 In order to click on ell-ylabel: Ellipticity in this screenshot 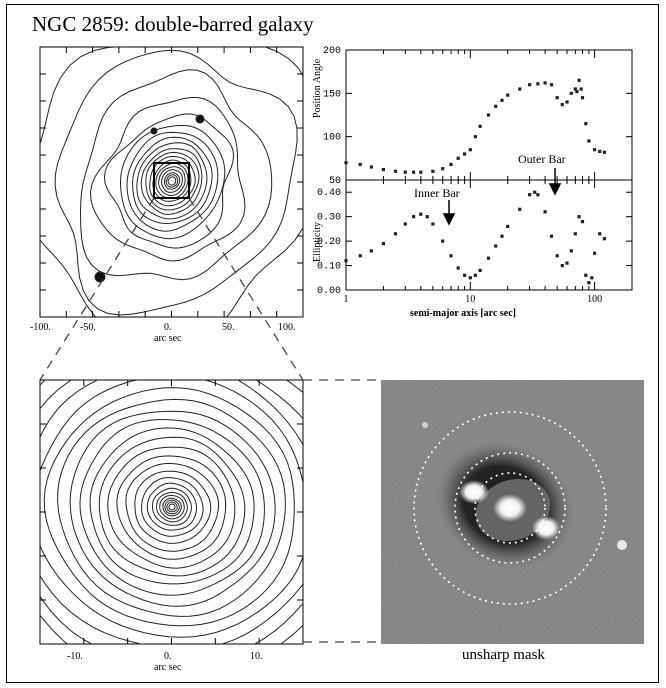, I will do `click(317, 242)`.